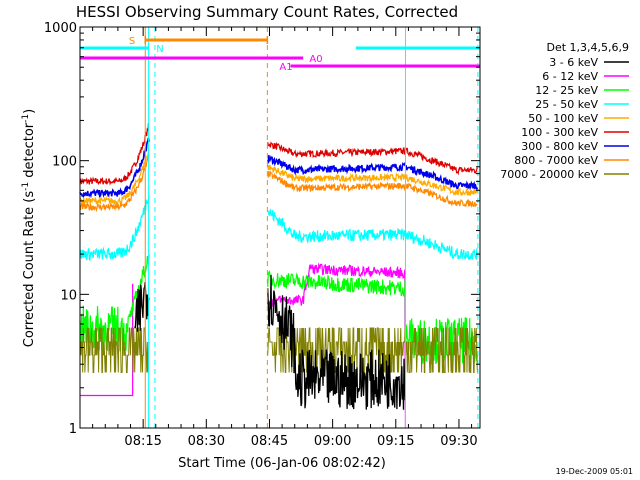 The image size is (640, 480). Describe the element at coordinates (549, 174) in the screenshot. I see `legend-label: 7000 - 20000 keV` at that location.